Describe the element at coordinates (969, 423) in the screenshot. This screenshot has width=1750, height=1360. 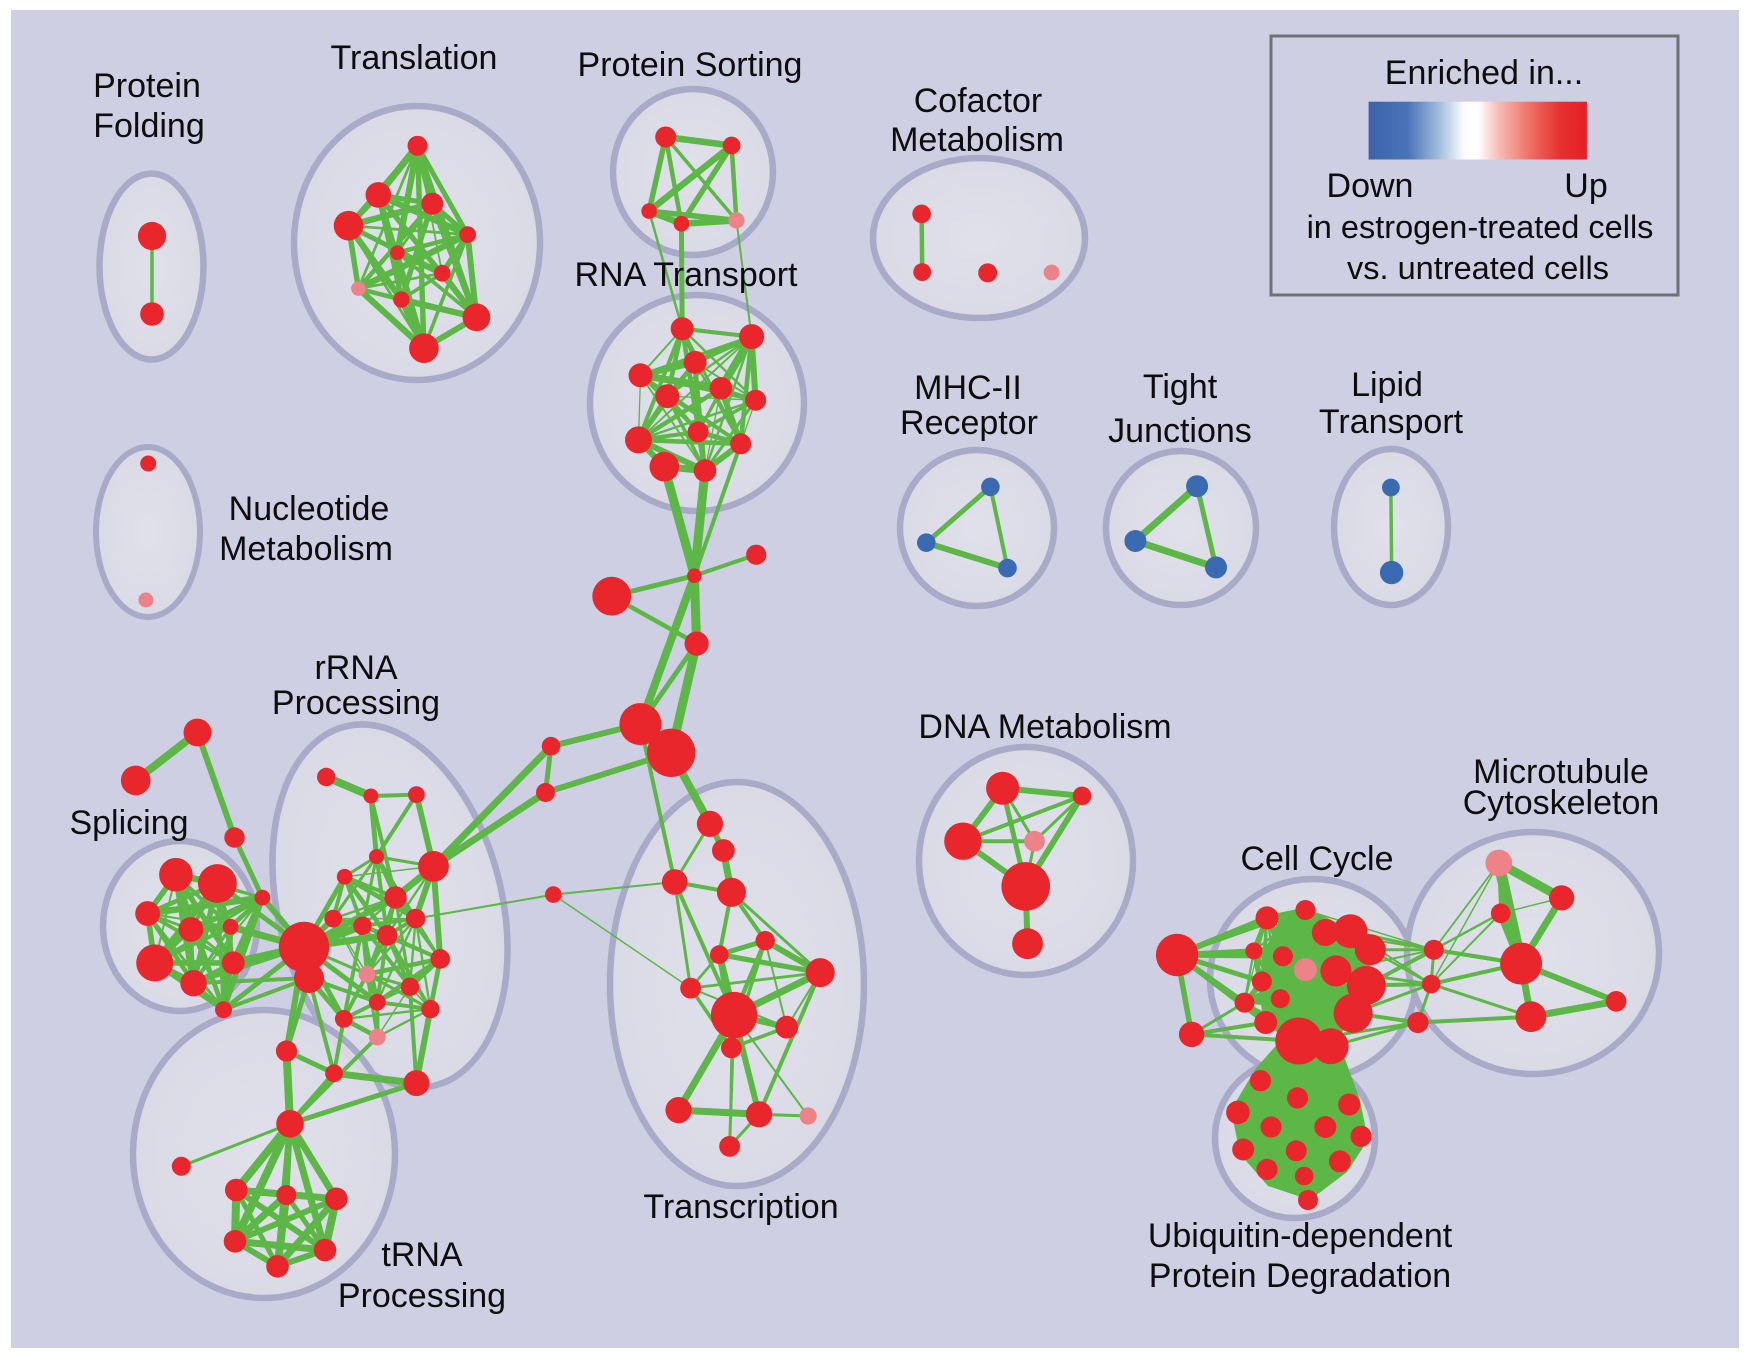
I see `svg-text: Receptor` at that location.